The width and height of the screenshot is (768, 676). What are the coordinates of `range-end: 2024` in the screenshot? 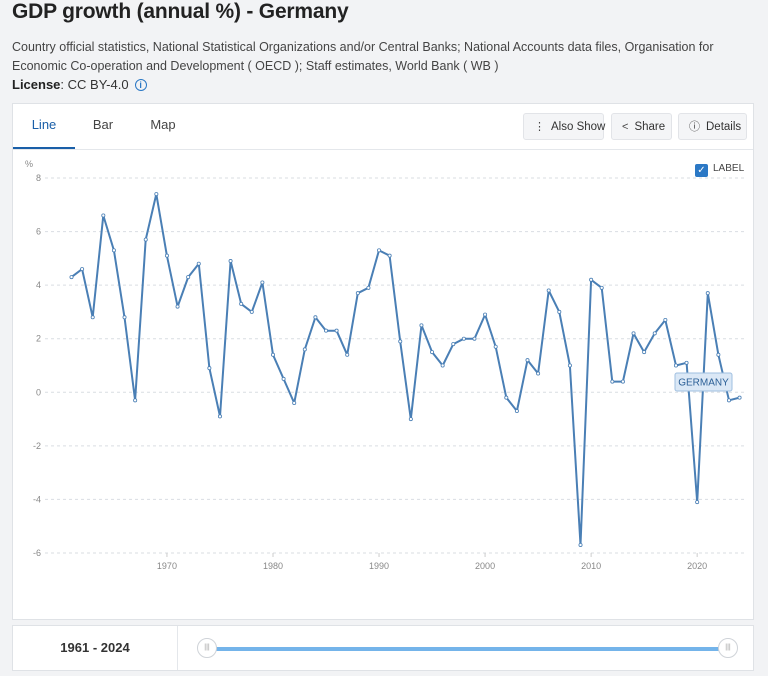 It's located at (115, 647).